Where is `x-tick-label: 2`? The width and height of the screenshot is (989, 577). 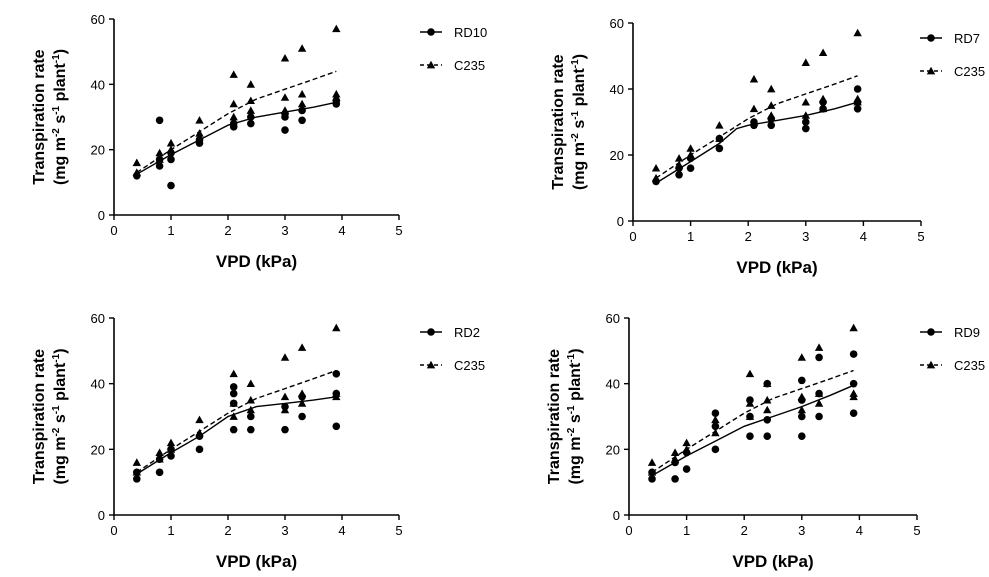 x-tick-label: 2 is located at coordinates (227, 230).